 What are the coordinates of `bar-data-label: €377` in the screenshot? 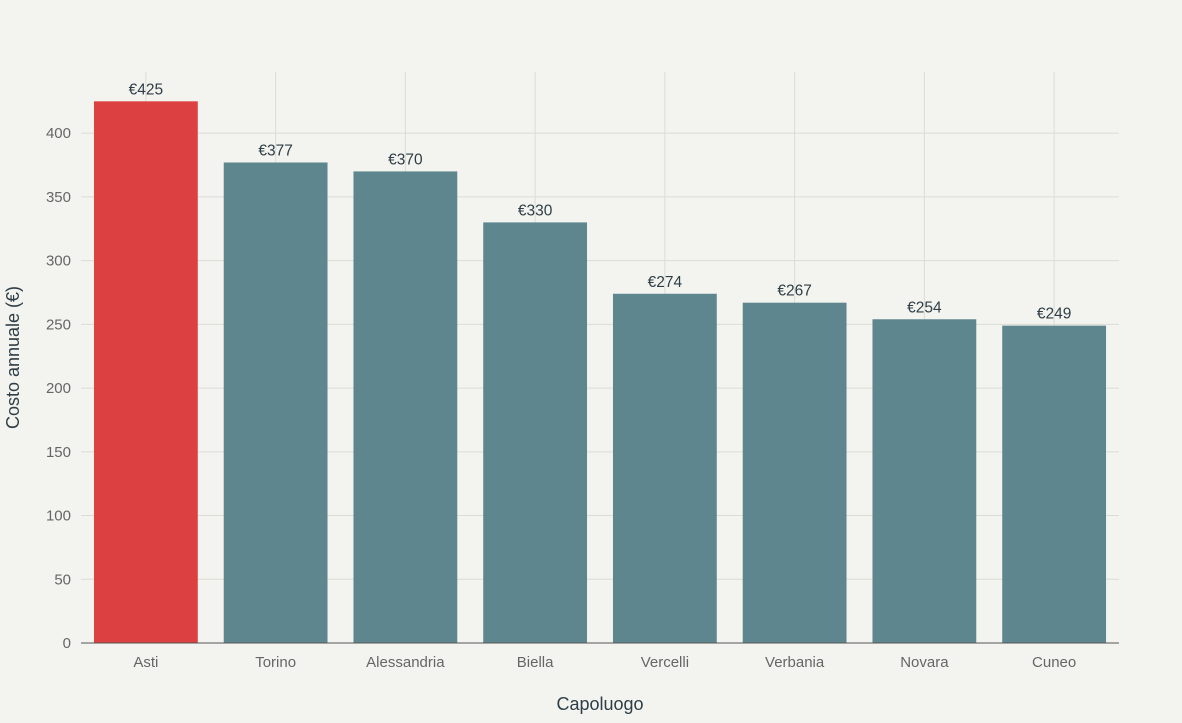 It's located at (275, 150).